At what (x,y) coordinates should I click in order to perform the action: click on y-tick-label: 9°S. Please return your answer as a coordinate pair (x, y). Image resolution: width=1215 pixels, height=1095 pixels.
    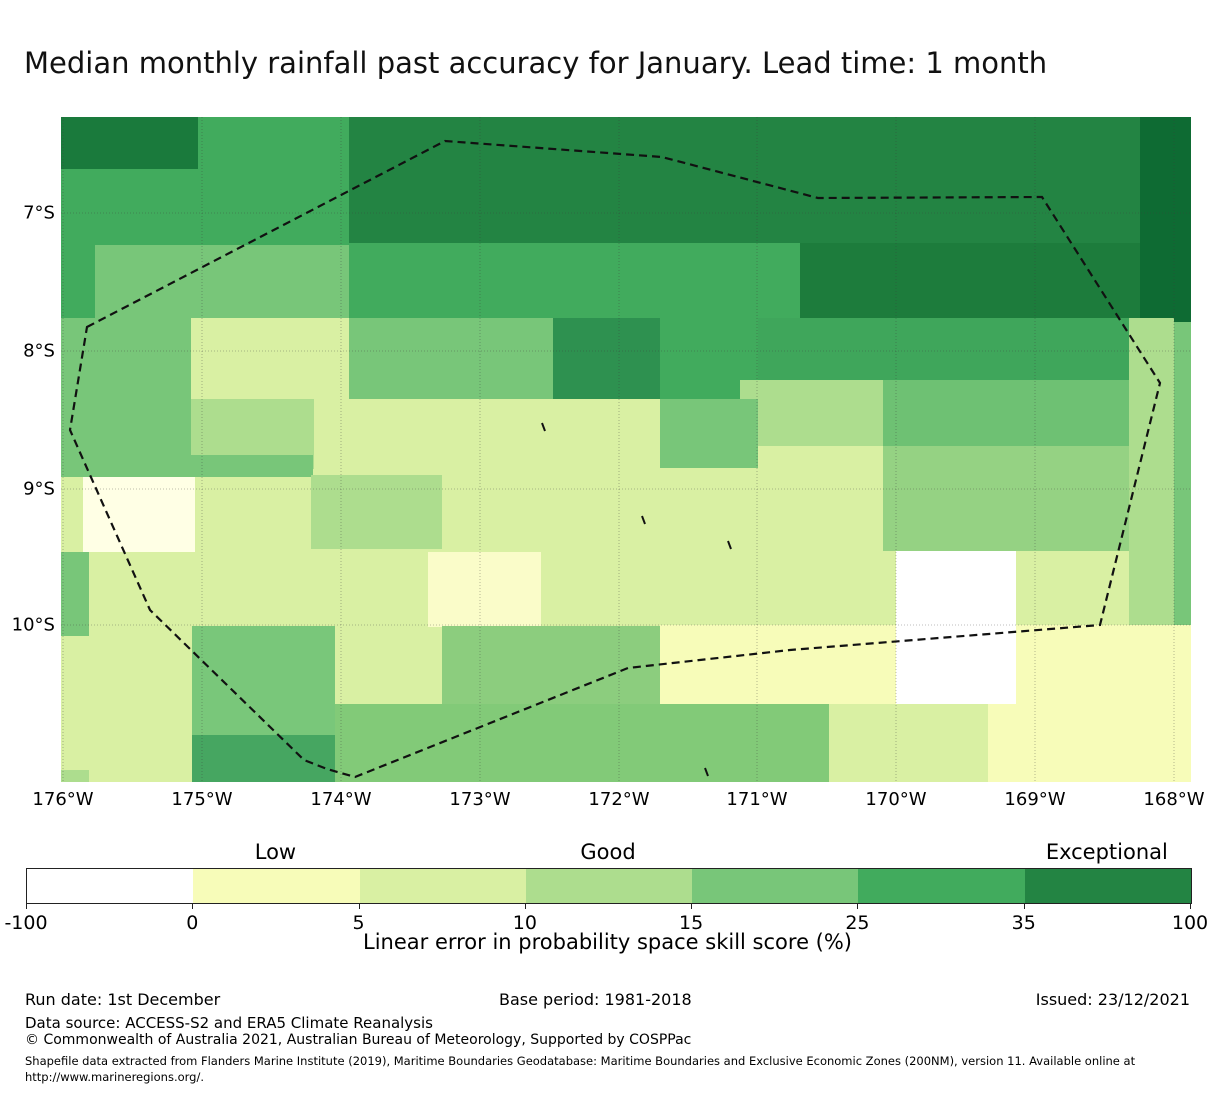
    Looking at the image, I should click on (39, 489).